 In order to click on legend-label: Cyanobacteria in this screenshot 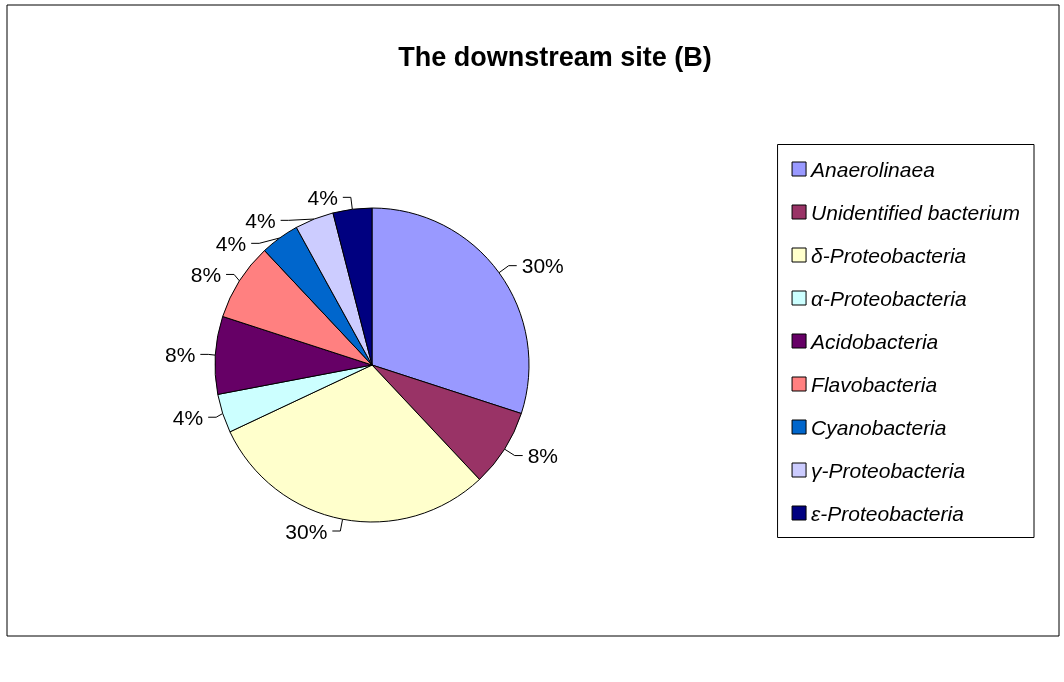, I will do `click(879, 427)`.